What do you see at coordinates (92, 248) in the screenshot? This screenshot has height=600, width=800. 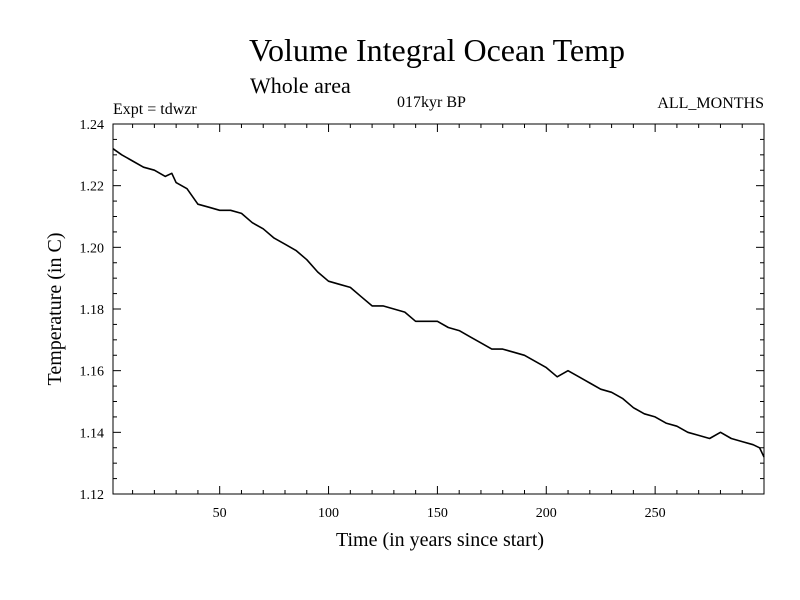 I see `y-tick-label: 1.20` at bounding box center [92, 248].